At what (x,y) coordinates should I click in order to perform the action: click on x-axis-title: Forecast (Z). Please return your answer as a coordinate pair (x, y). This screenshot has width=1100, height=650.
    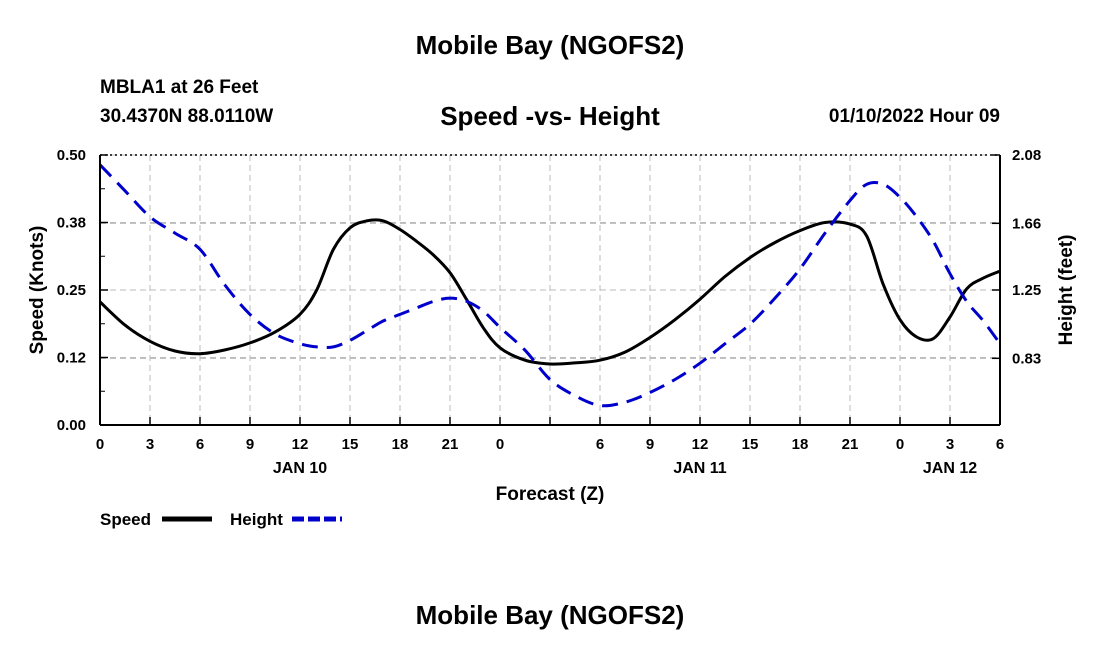
    Looking at the image, I should click on (550, 494).